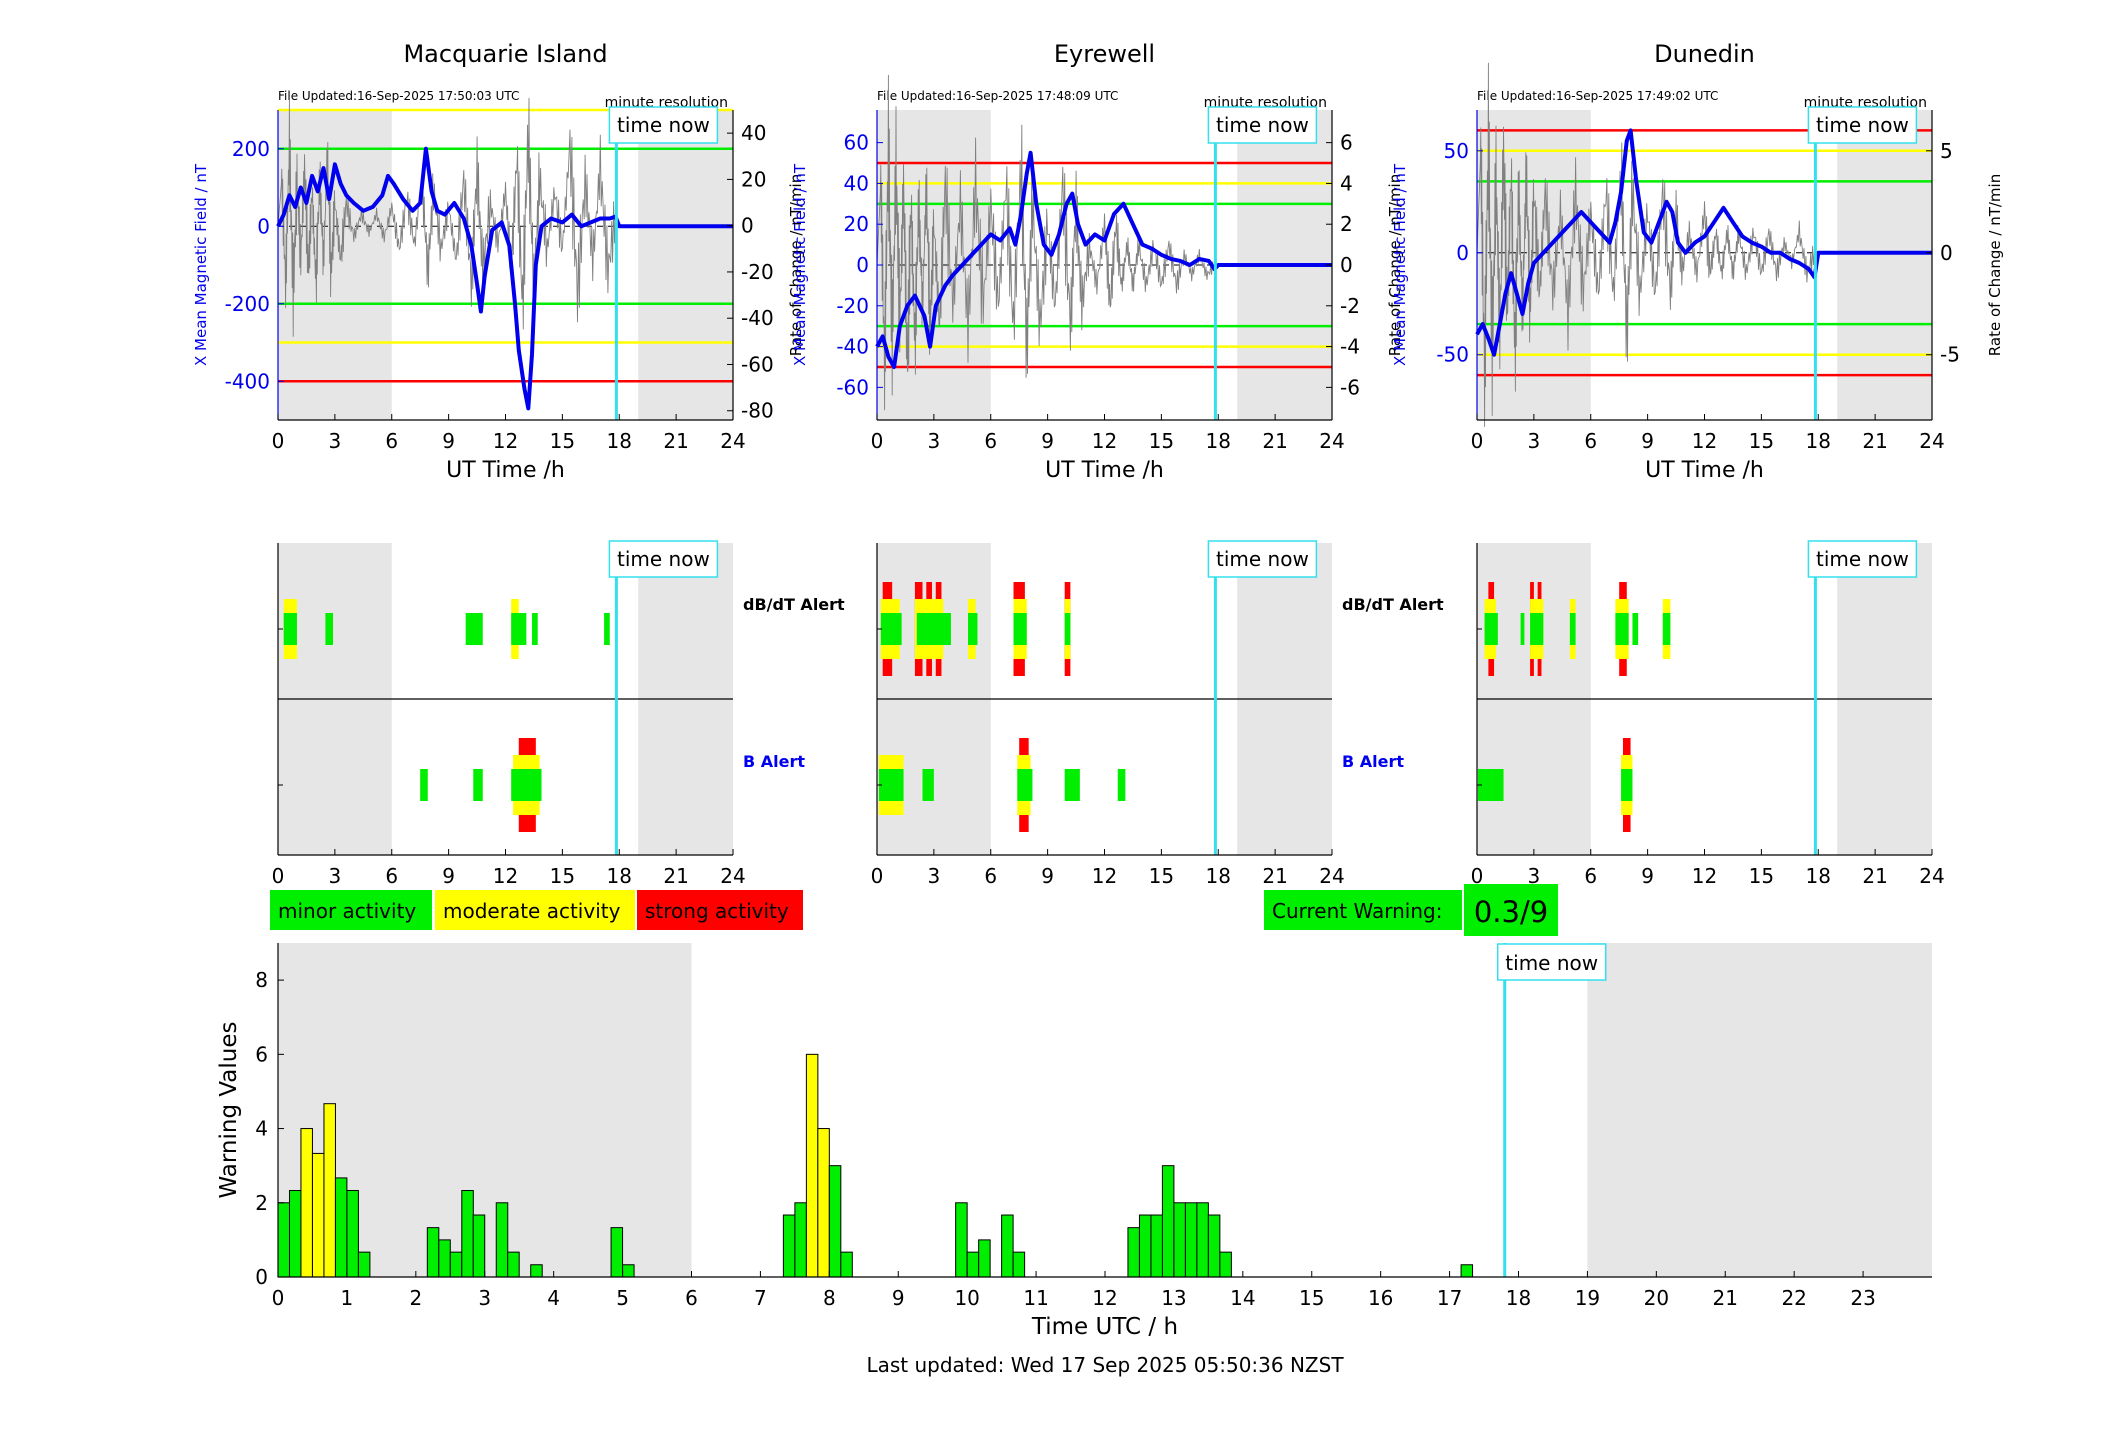 The image size is (2117, 1437). I want to click on legend-label-moderate: moderate activity, so click(532, 911).